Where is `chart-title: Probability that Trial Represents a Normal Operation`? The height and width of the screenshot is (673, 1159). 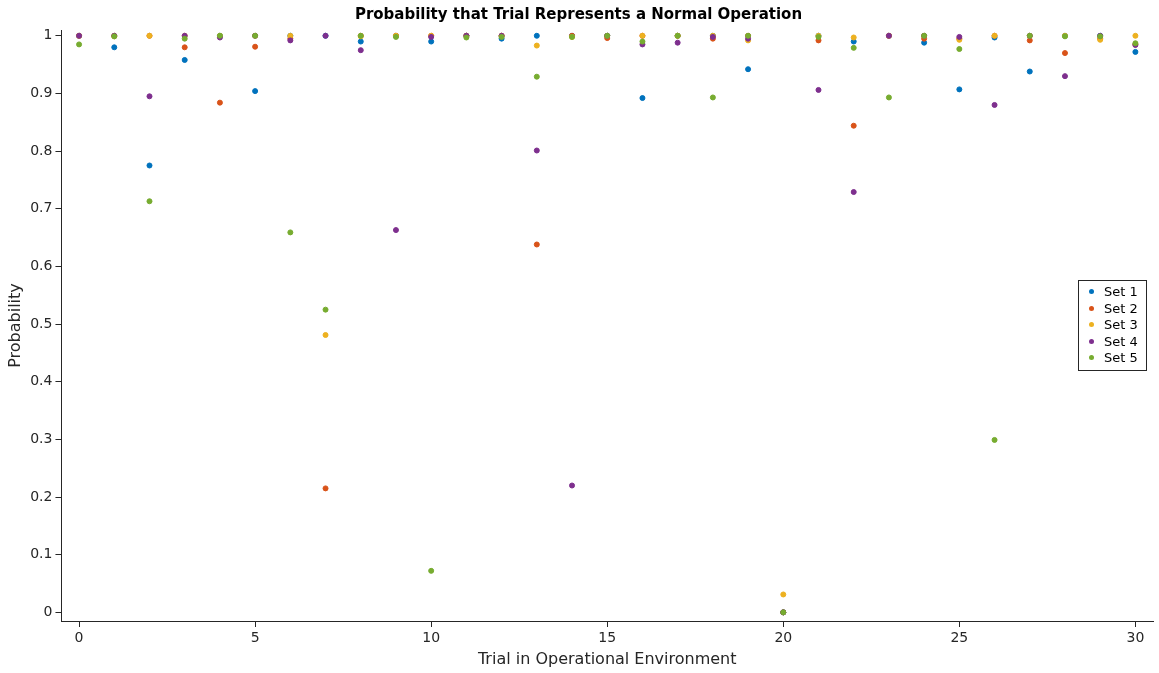
chart-title: Probability that Trial Represents a Normal Operation is located at coordinates (578, 13).